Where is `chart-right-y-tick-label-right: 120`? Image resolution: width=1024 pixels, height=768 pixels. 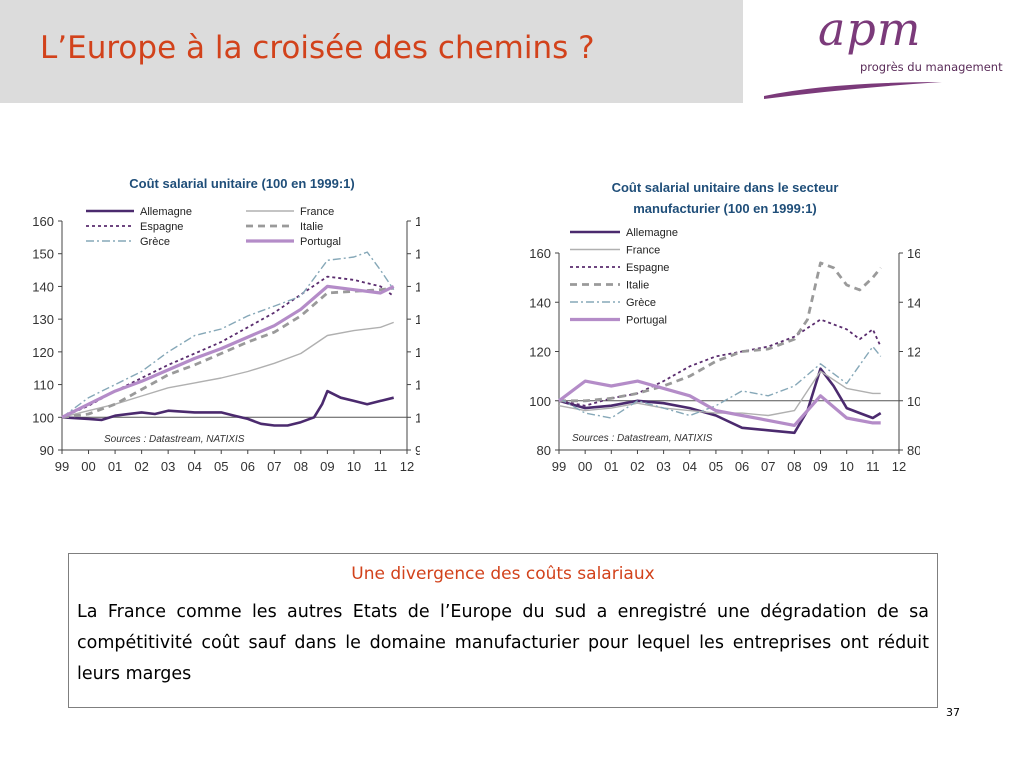
chart-right-y-tick-label-right: 120 is located at coordinates (913, 352).